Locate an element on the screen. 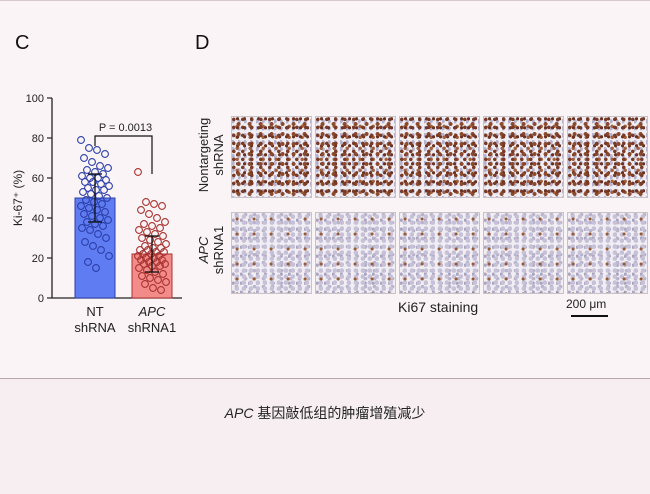  scale-bar is located at coordinates (589, 316).